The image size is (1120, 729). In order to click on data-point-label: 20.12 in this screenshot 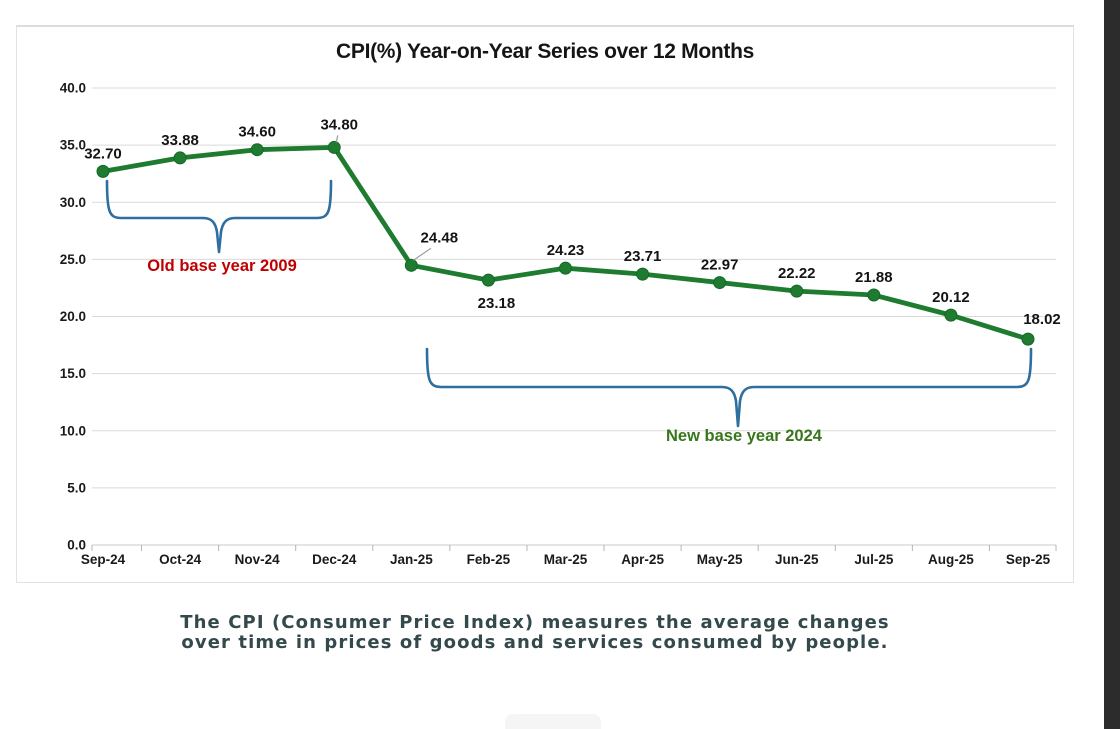, I will do `click(951, 297)`.